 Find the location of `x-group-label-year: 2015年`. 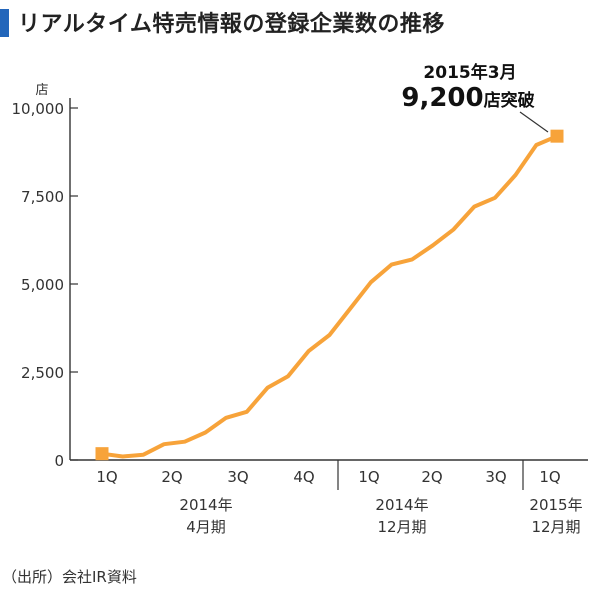

x-group-label-year: 2015年 is located at coordinates (555, 505).